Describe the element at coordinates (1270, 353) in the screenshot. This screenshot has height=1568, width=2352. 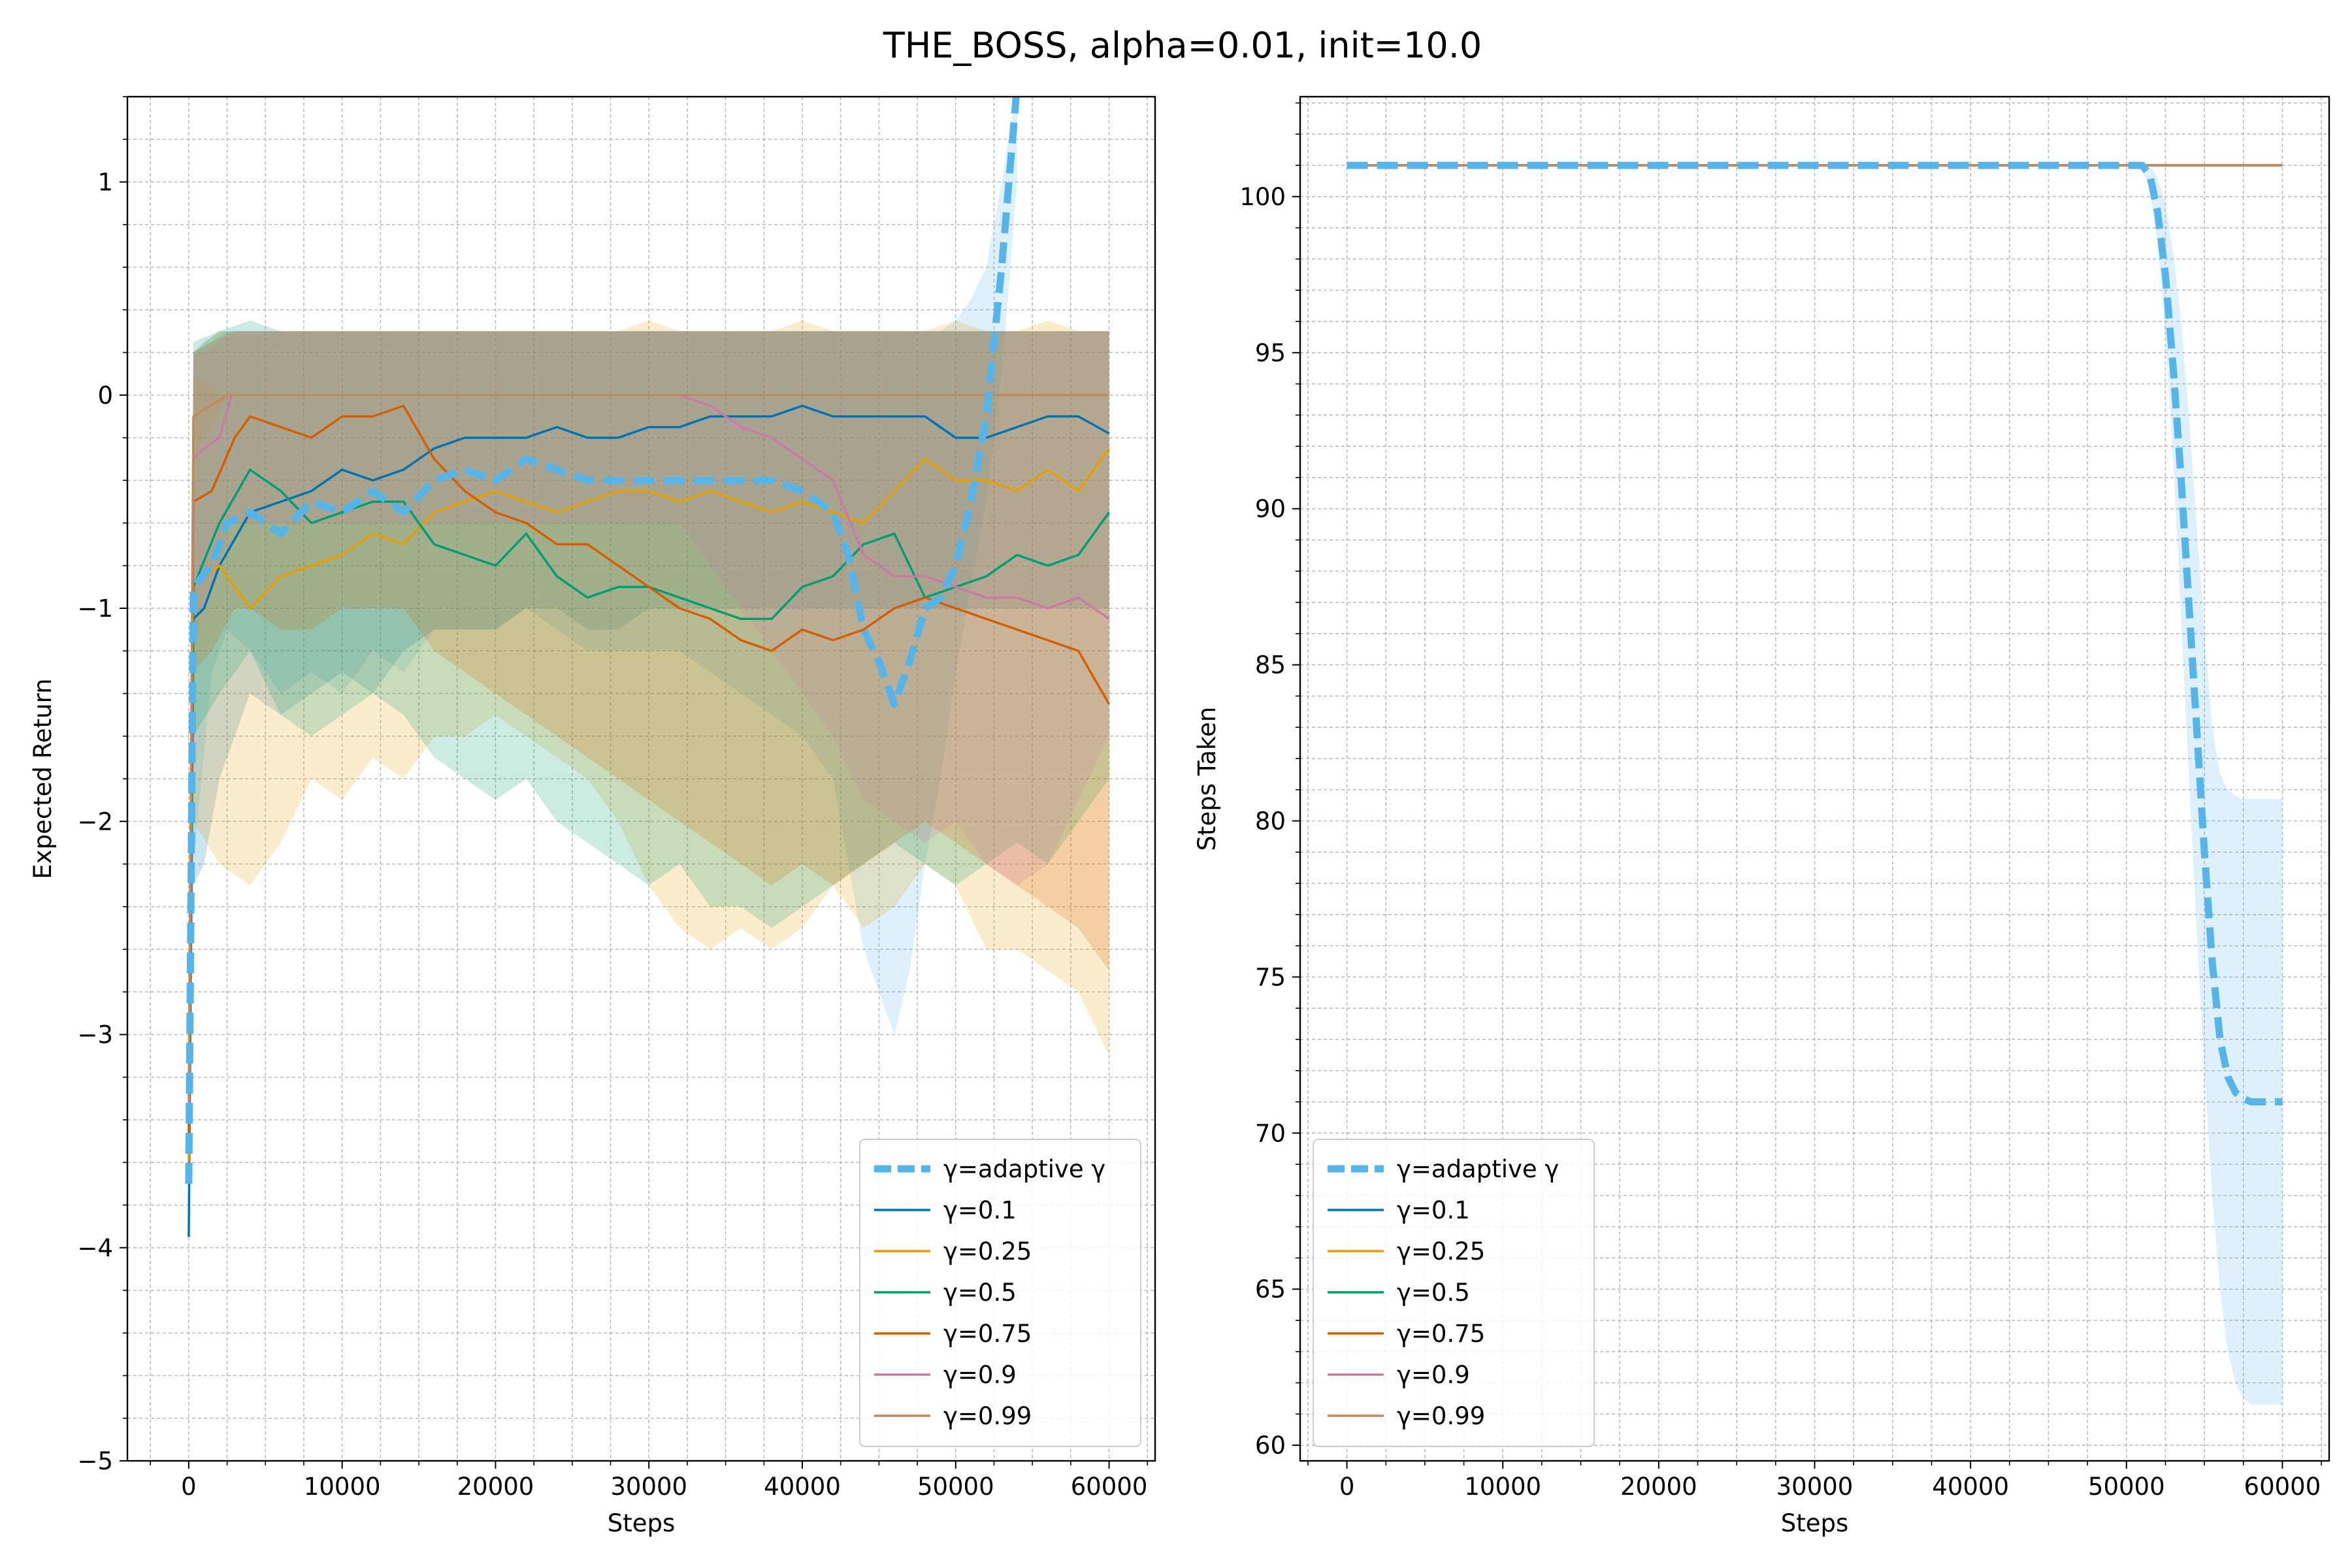
I see `y-tick-label: 95` at that location.